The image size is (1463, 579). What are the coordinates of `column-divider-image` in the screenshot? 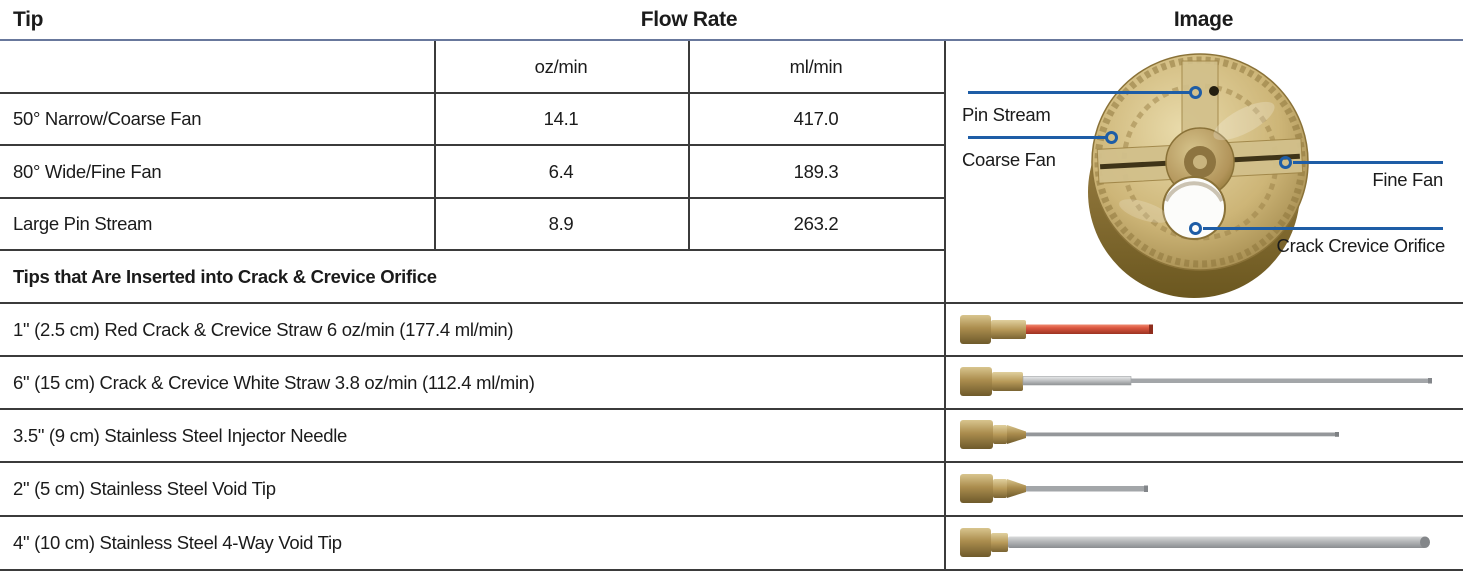 It's located at (945, 306).